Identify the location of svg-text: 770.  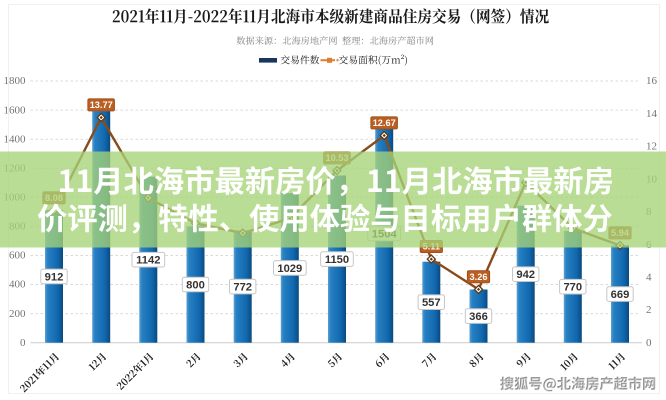
(572, 288).